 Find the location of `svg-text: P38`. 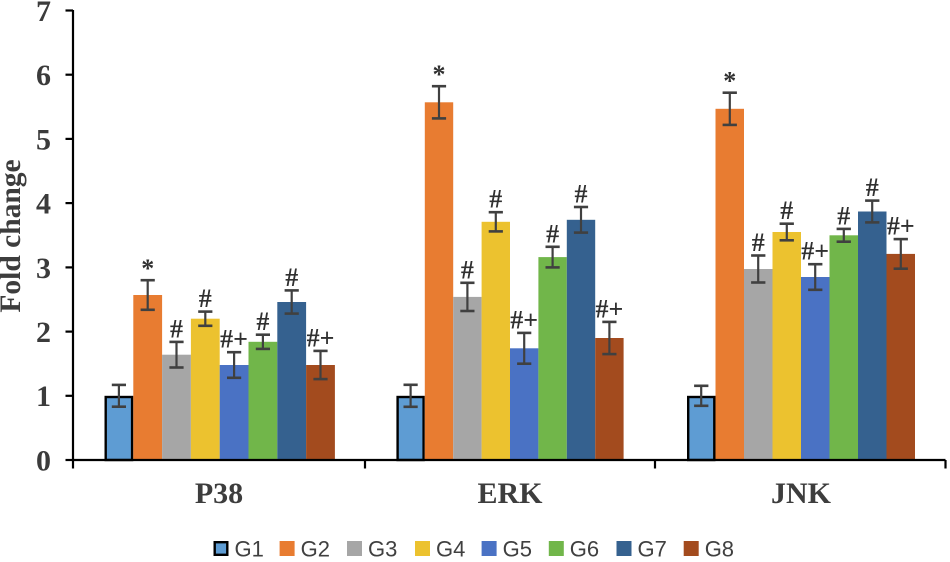

svg-text: P38 is located at coordinates (219, 493).